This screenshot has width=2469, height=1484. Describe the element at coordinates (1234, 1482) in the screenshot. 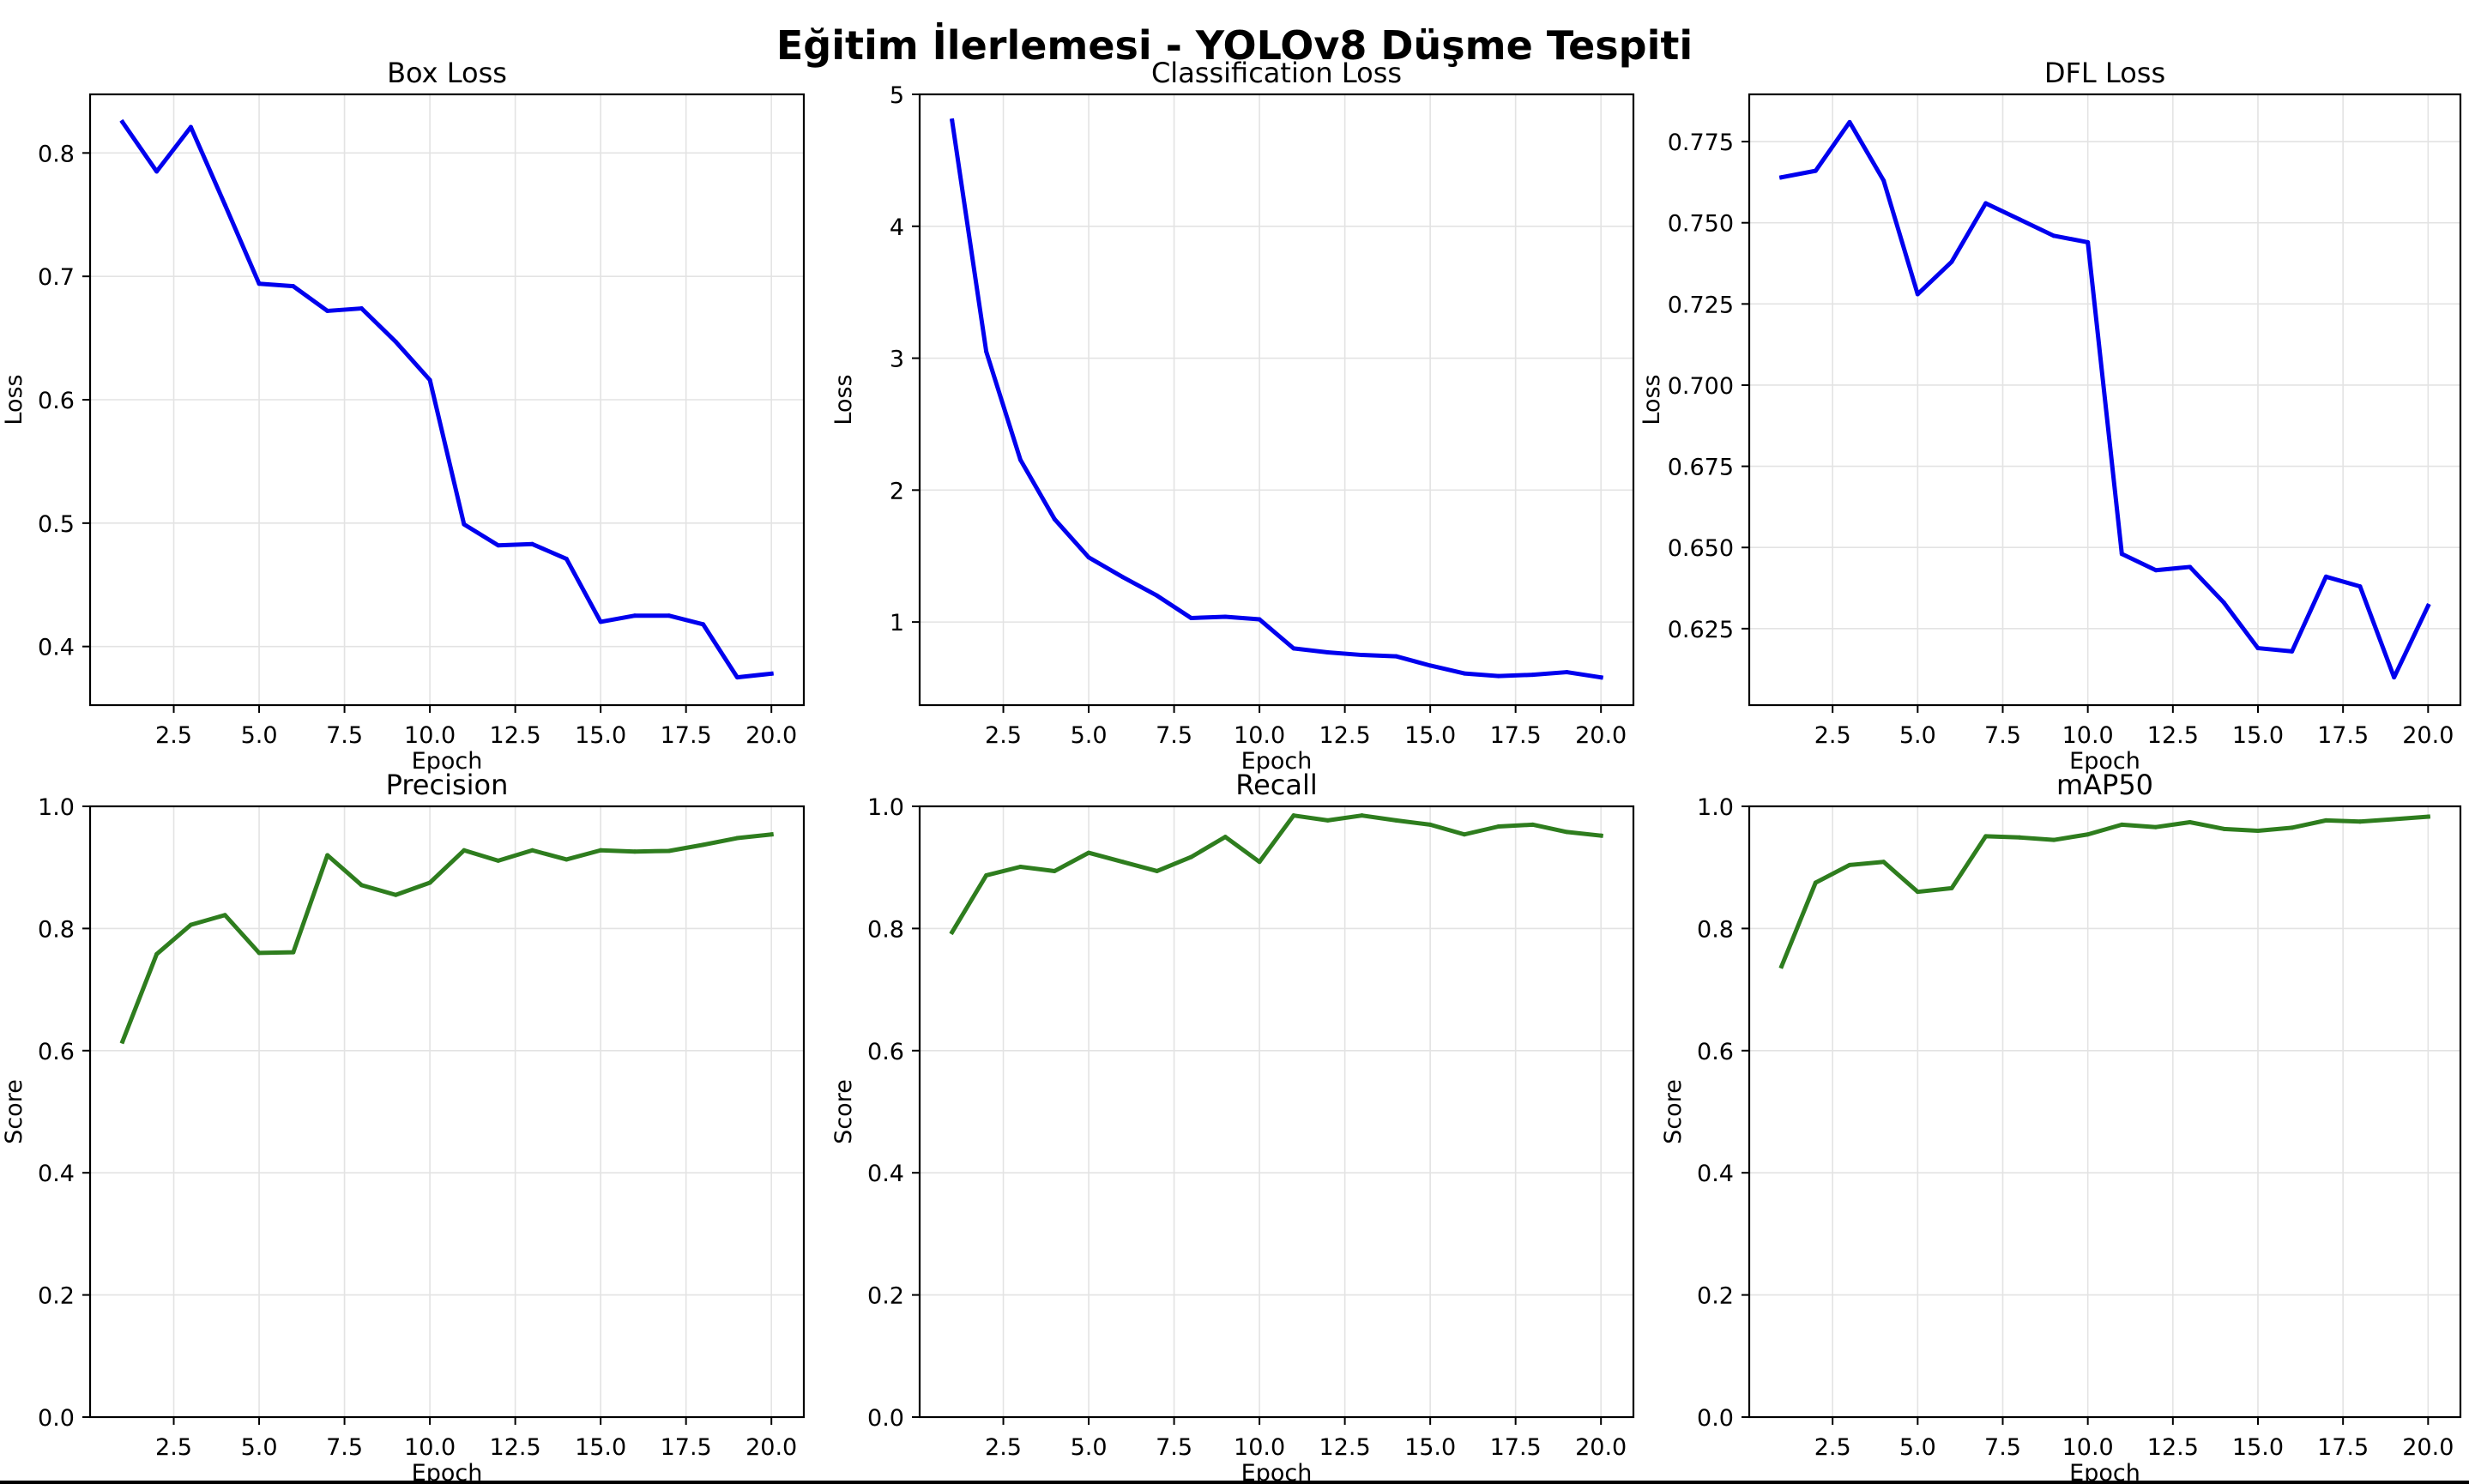

I see `bottom-rule` at that location.